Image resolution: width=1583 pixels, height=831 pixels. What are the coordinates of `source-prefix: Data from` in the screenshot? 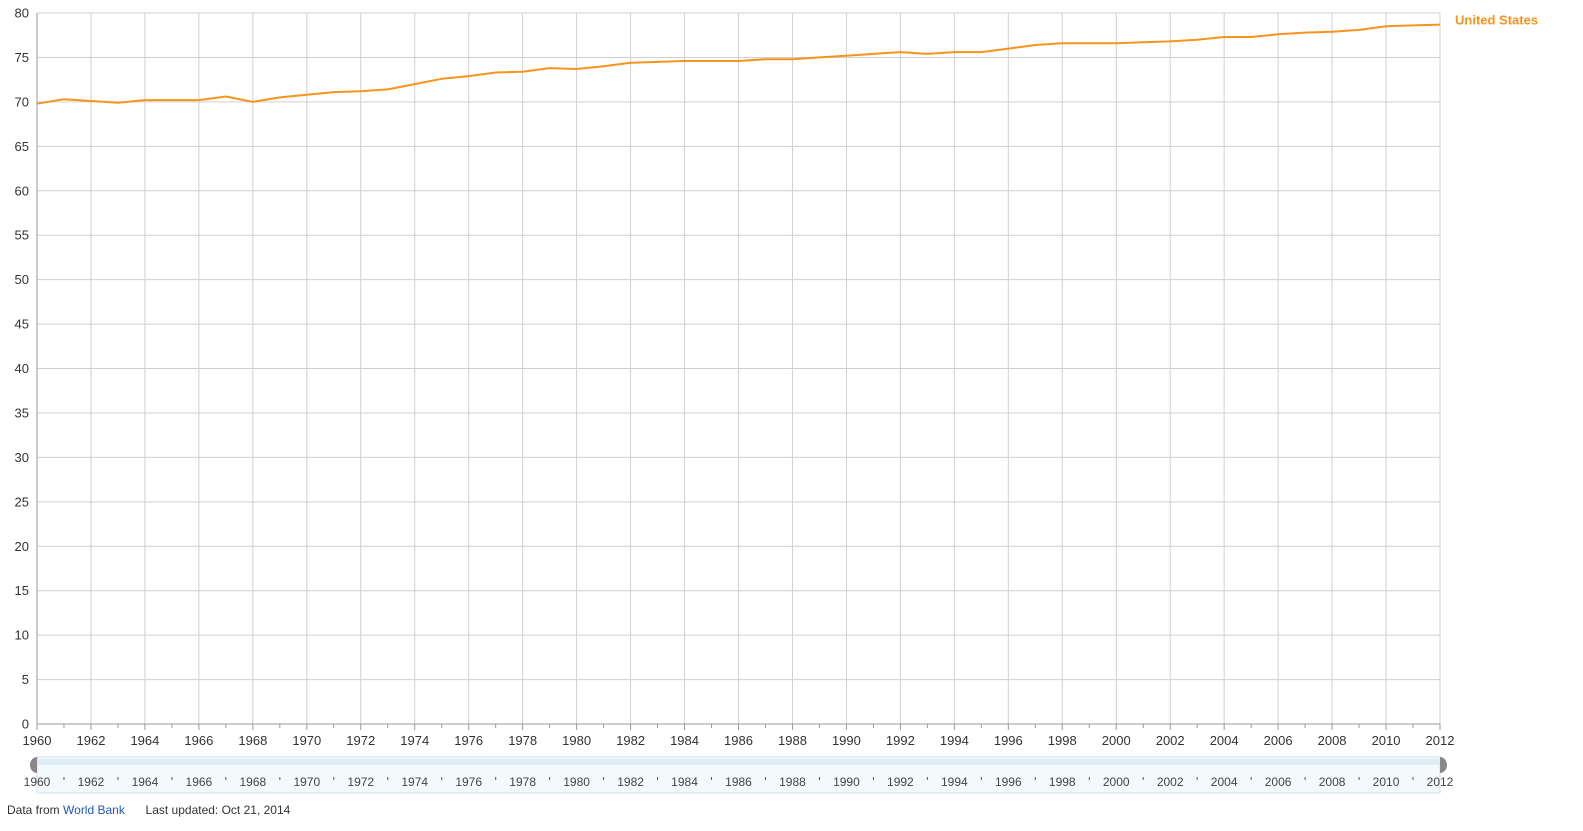 It's located at (33, 810).